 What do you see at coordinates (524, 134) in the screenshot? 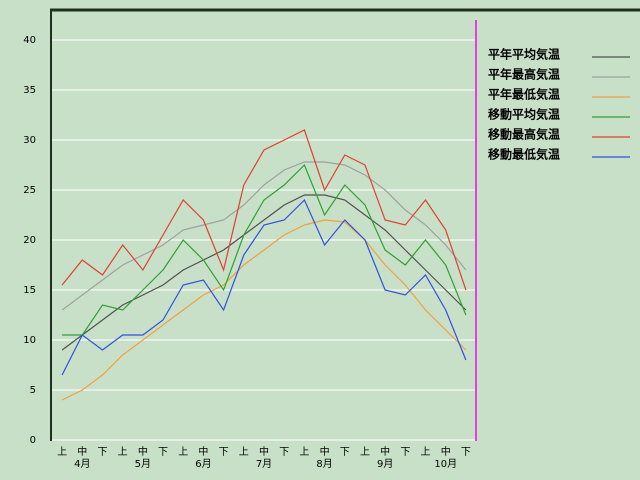
I see `legend-label: 移動最高気温` at bounding box center [524, 134].